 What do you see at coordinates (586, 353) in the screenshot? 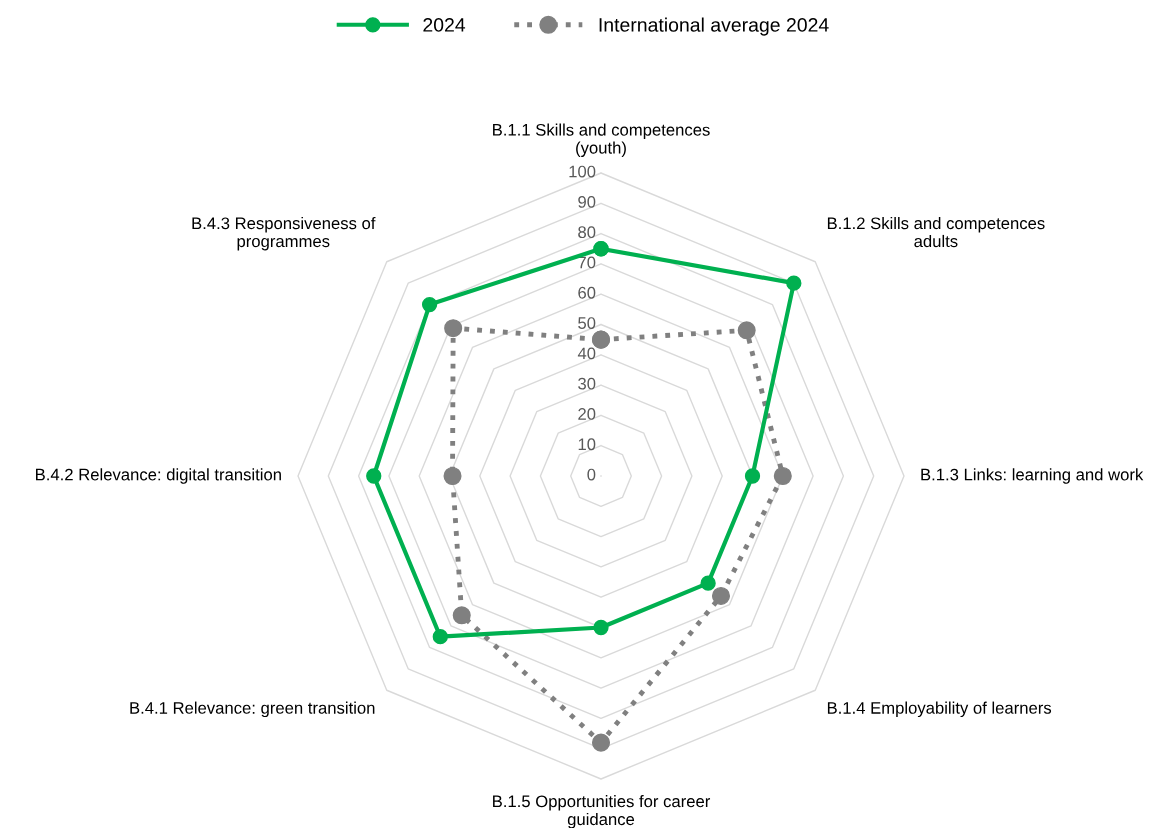
I see `y-tick-label: 40` at bounding box center [586, 353].